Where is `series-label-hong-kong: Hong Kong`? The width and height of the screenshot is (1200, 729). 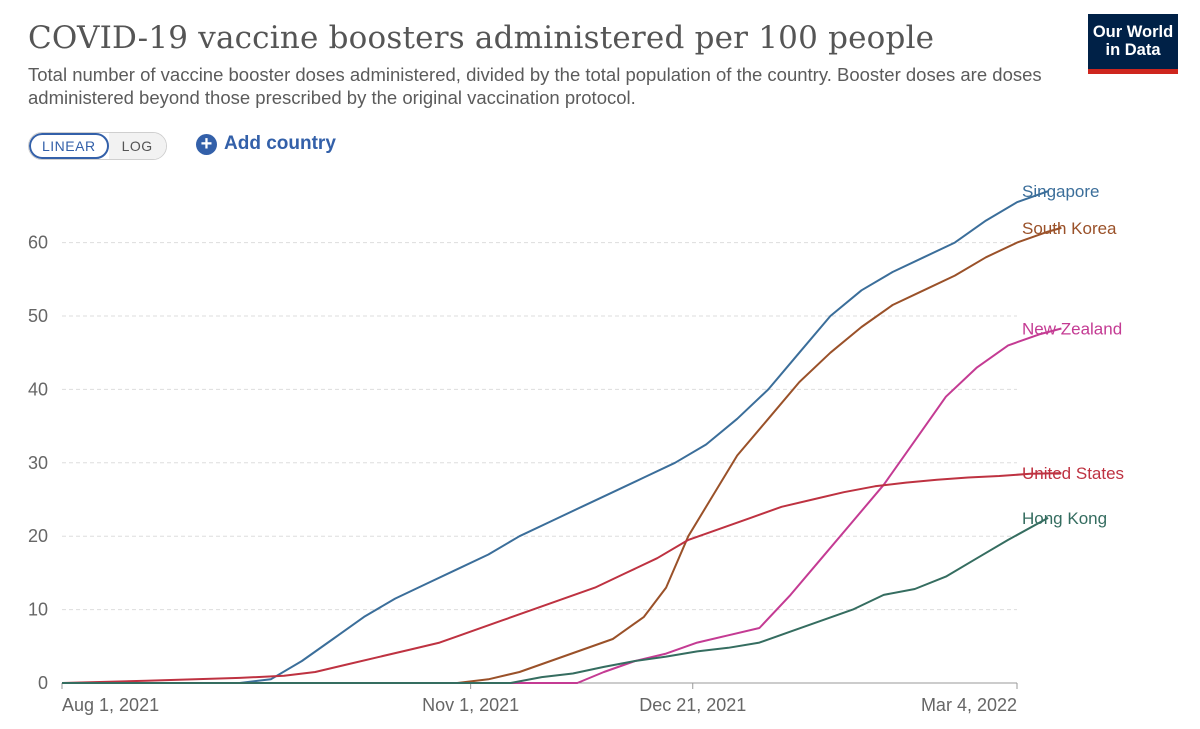
series-label-hong-kong: Hong Kong is located at coordinates (1064, 518).